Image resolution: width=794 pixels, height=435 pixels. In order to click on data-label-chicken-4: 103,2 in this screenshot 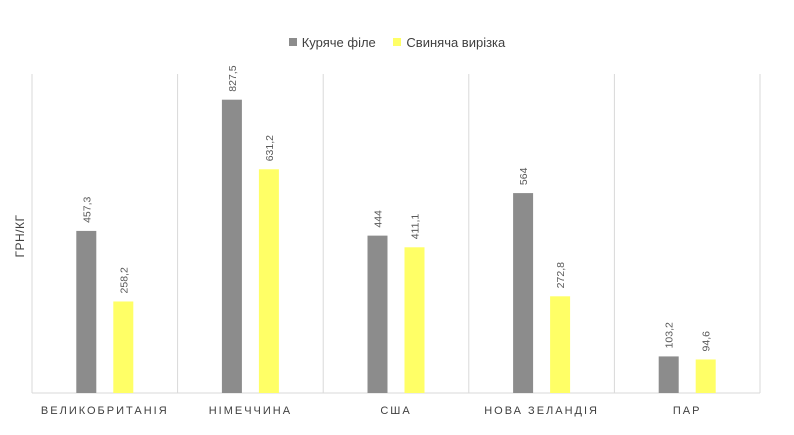, I will do `click(670, 335)`.